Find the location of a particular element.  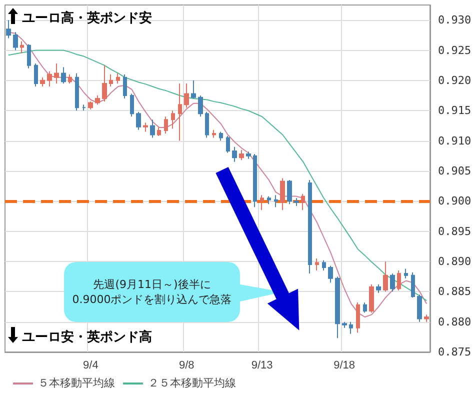

y-tick-label: 0.910 is located at coordinates (455, 141).